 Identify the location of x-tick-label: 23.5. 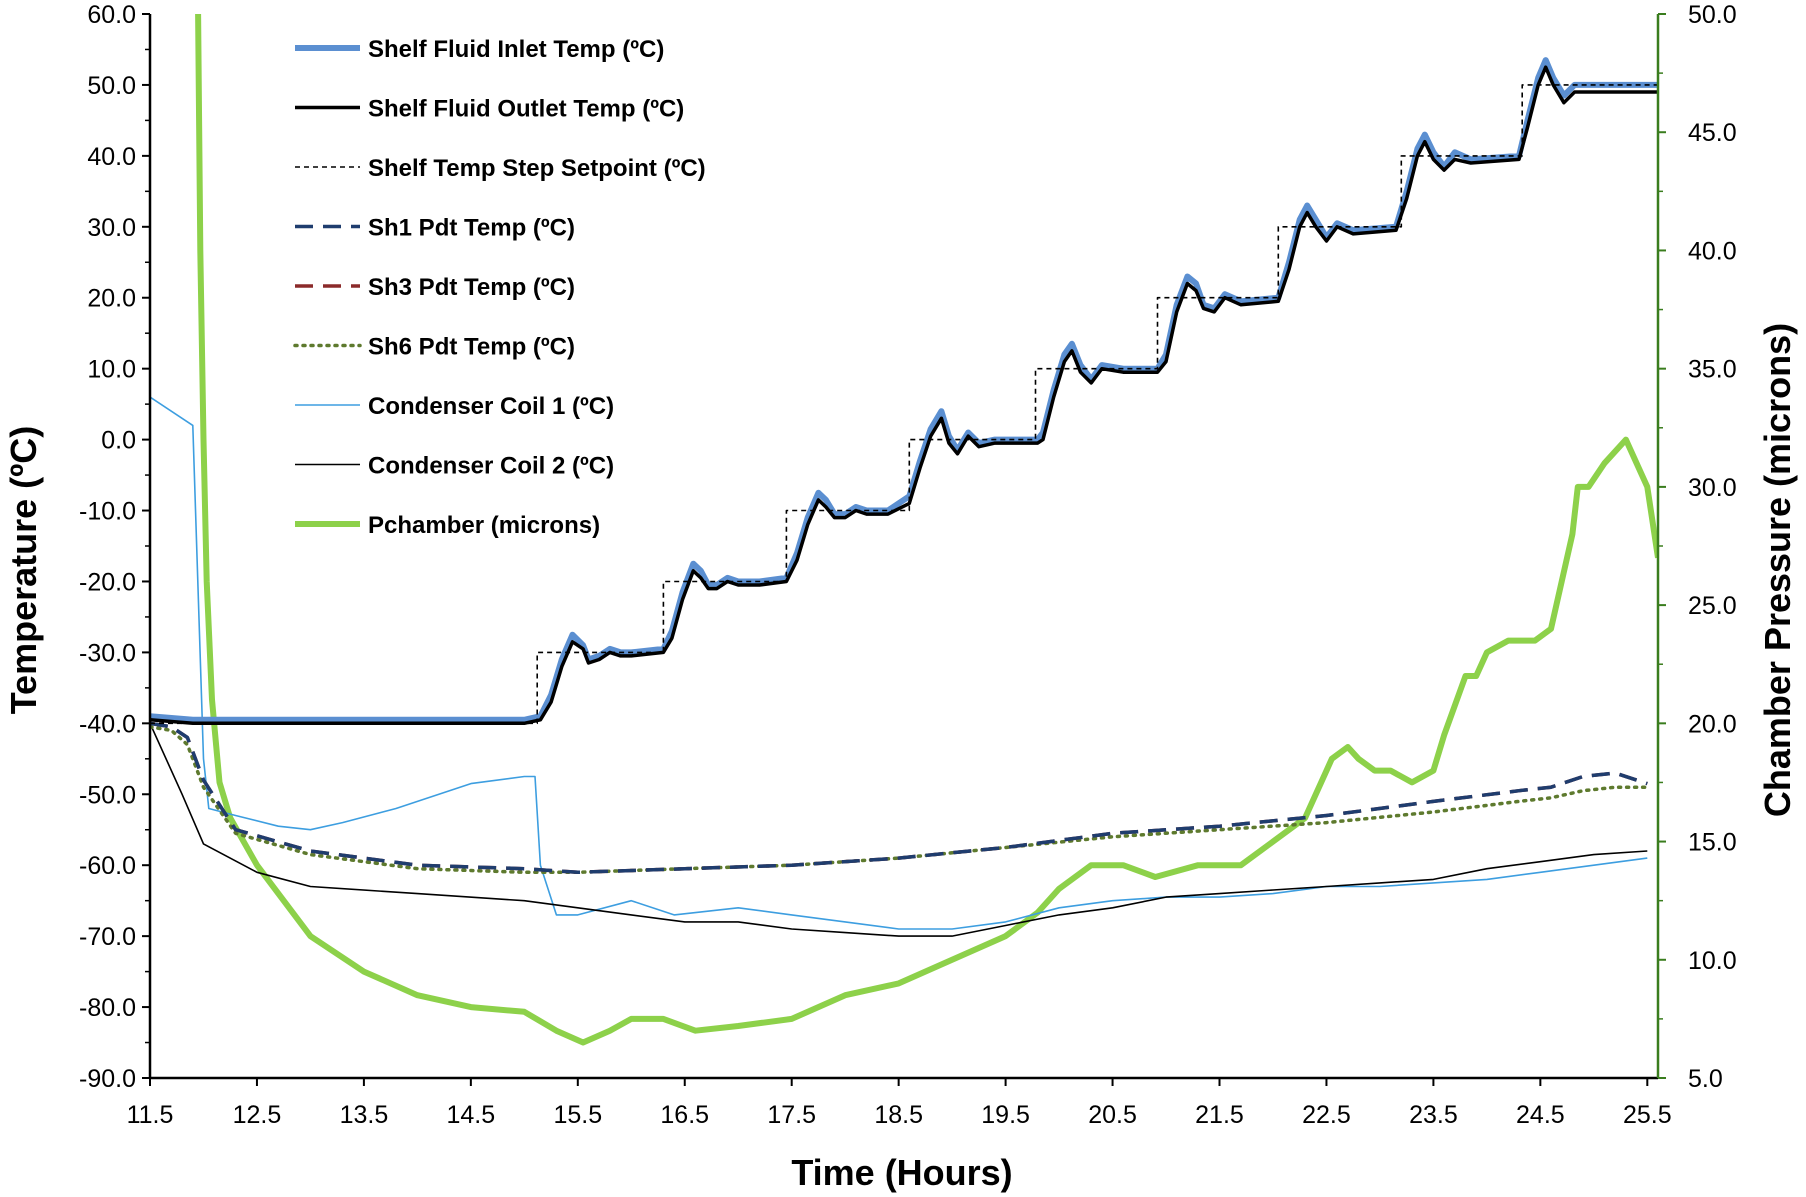
(1433, 1115).